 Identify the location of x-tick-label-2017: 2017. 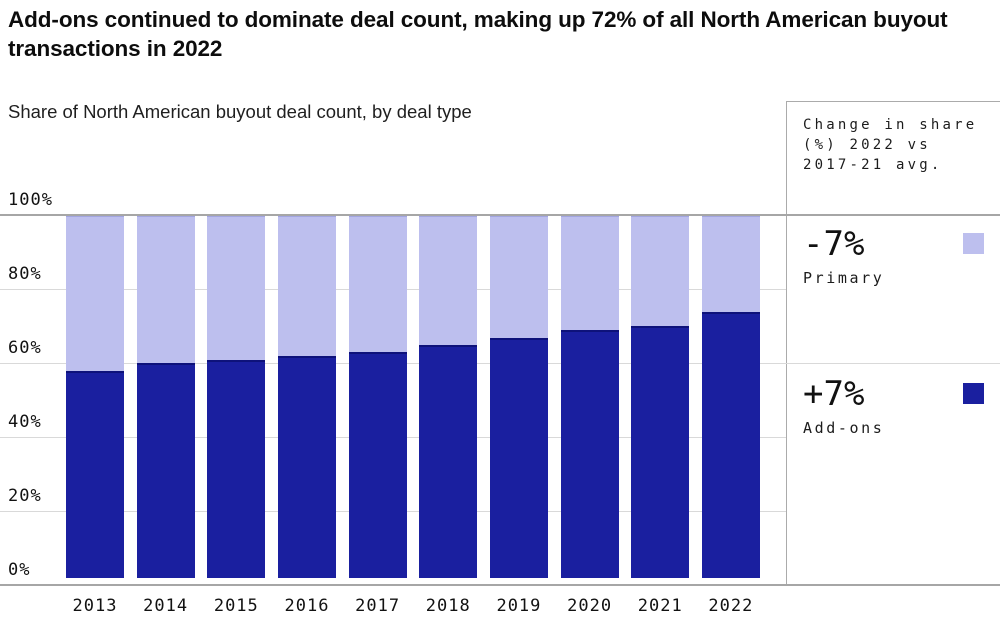
(378, 606).